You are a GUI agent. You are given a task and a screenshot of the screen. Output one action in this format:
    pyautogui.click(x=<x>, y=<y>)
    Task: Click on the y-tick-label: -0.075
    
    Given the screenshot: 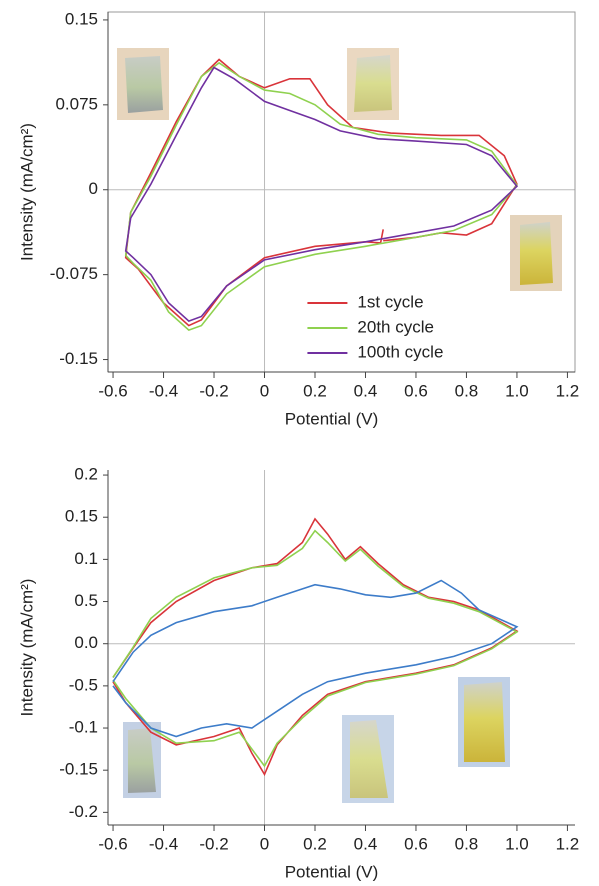 What is the action you would take?
    pyautogui.click(x=74, y=273)
    